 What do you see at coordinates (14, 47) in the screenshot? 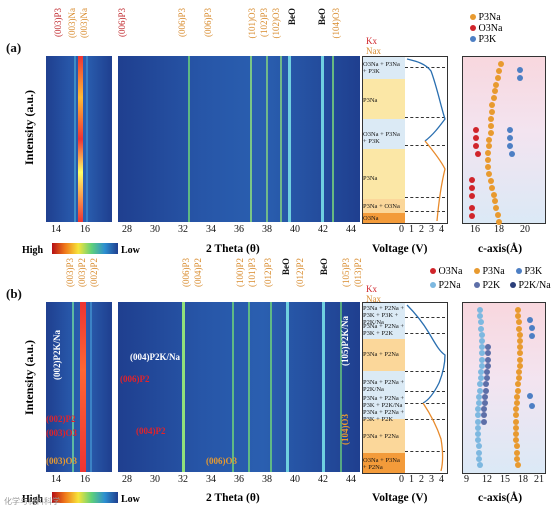
I see `panel-a-label: (a)` at bounding box center [14, 47].